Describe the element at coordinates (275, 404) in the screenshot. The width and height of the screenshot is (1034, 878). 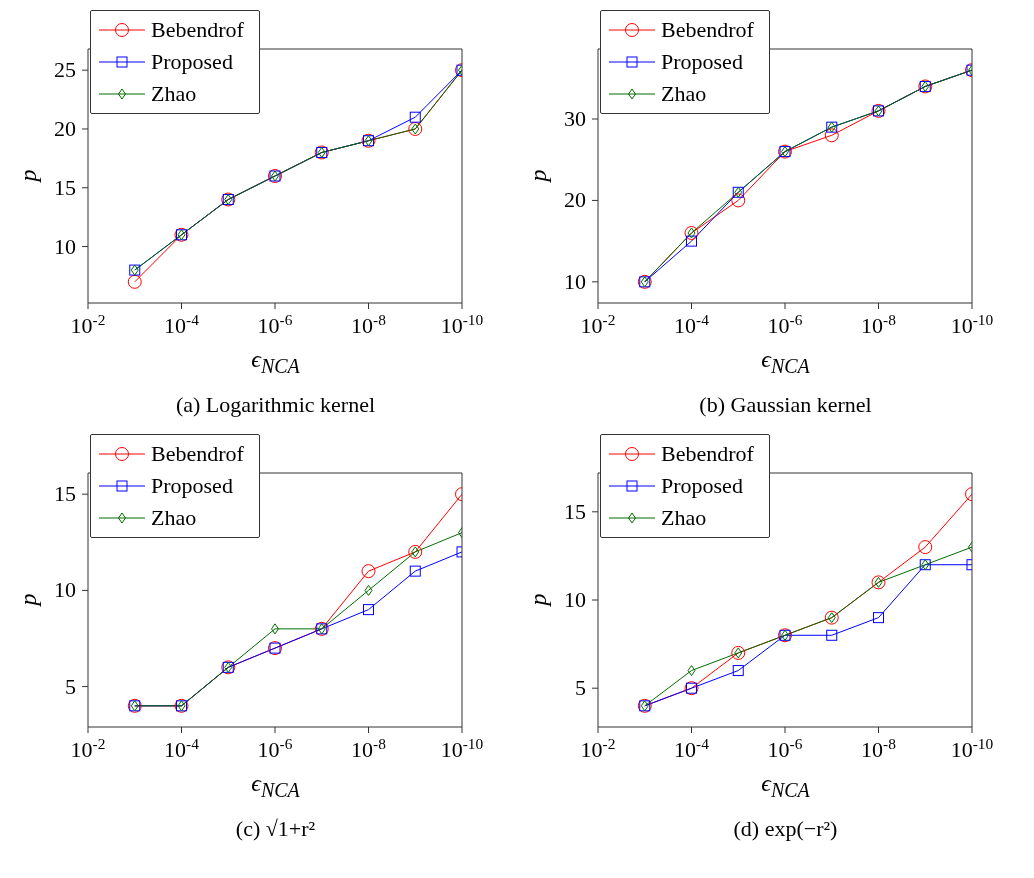
I see `text: (a) Logarithmic kernel` at that location.